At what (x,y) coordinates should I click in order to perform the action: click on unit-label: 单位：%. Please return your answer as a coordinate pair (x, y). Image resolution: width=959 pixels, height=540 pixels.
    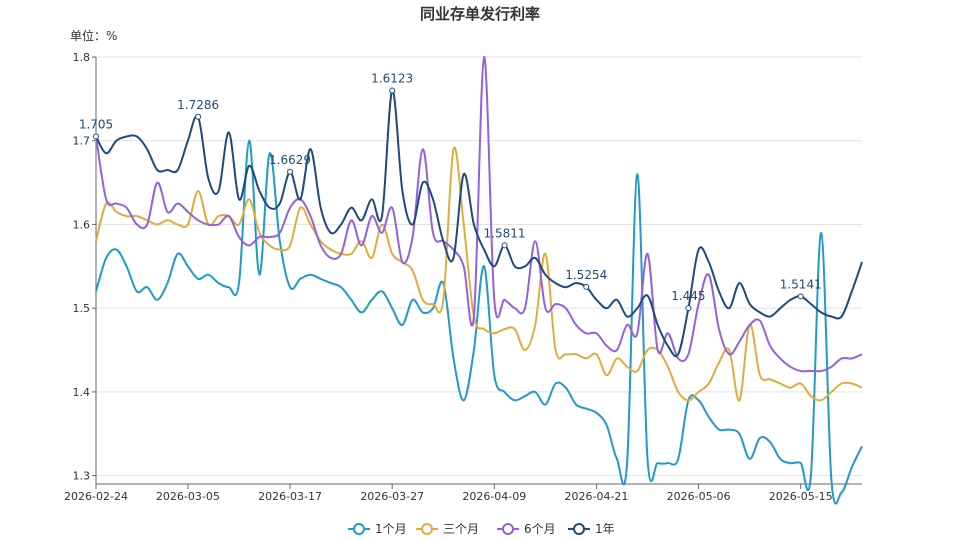
    Looking at the image, I should click on (93, 35).